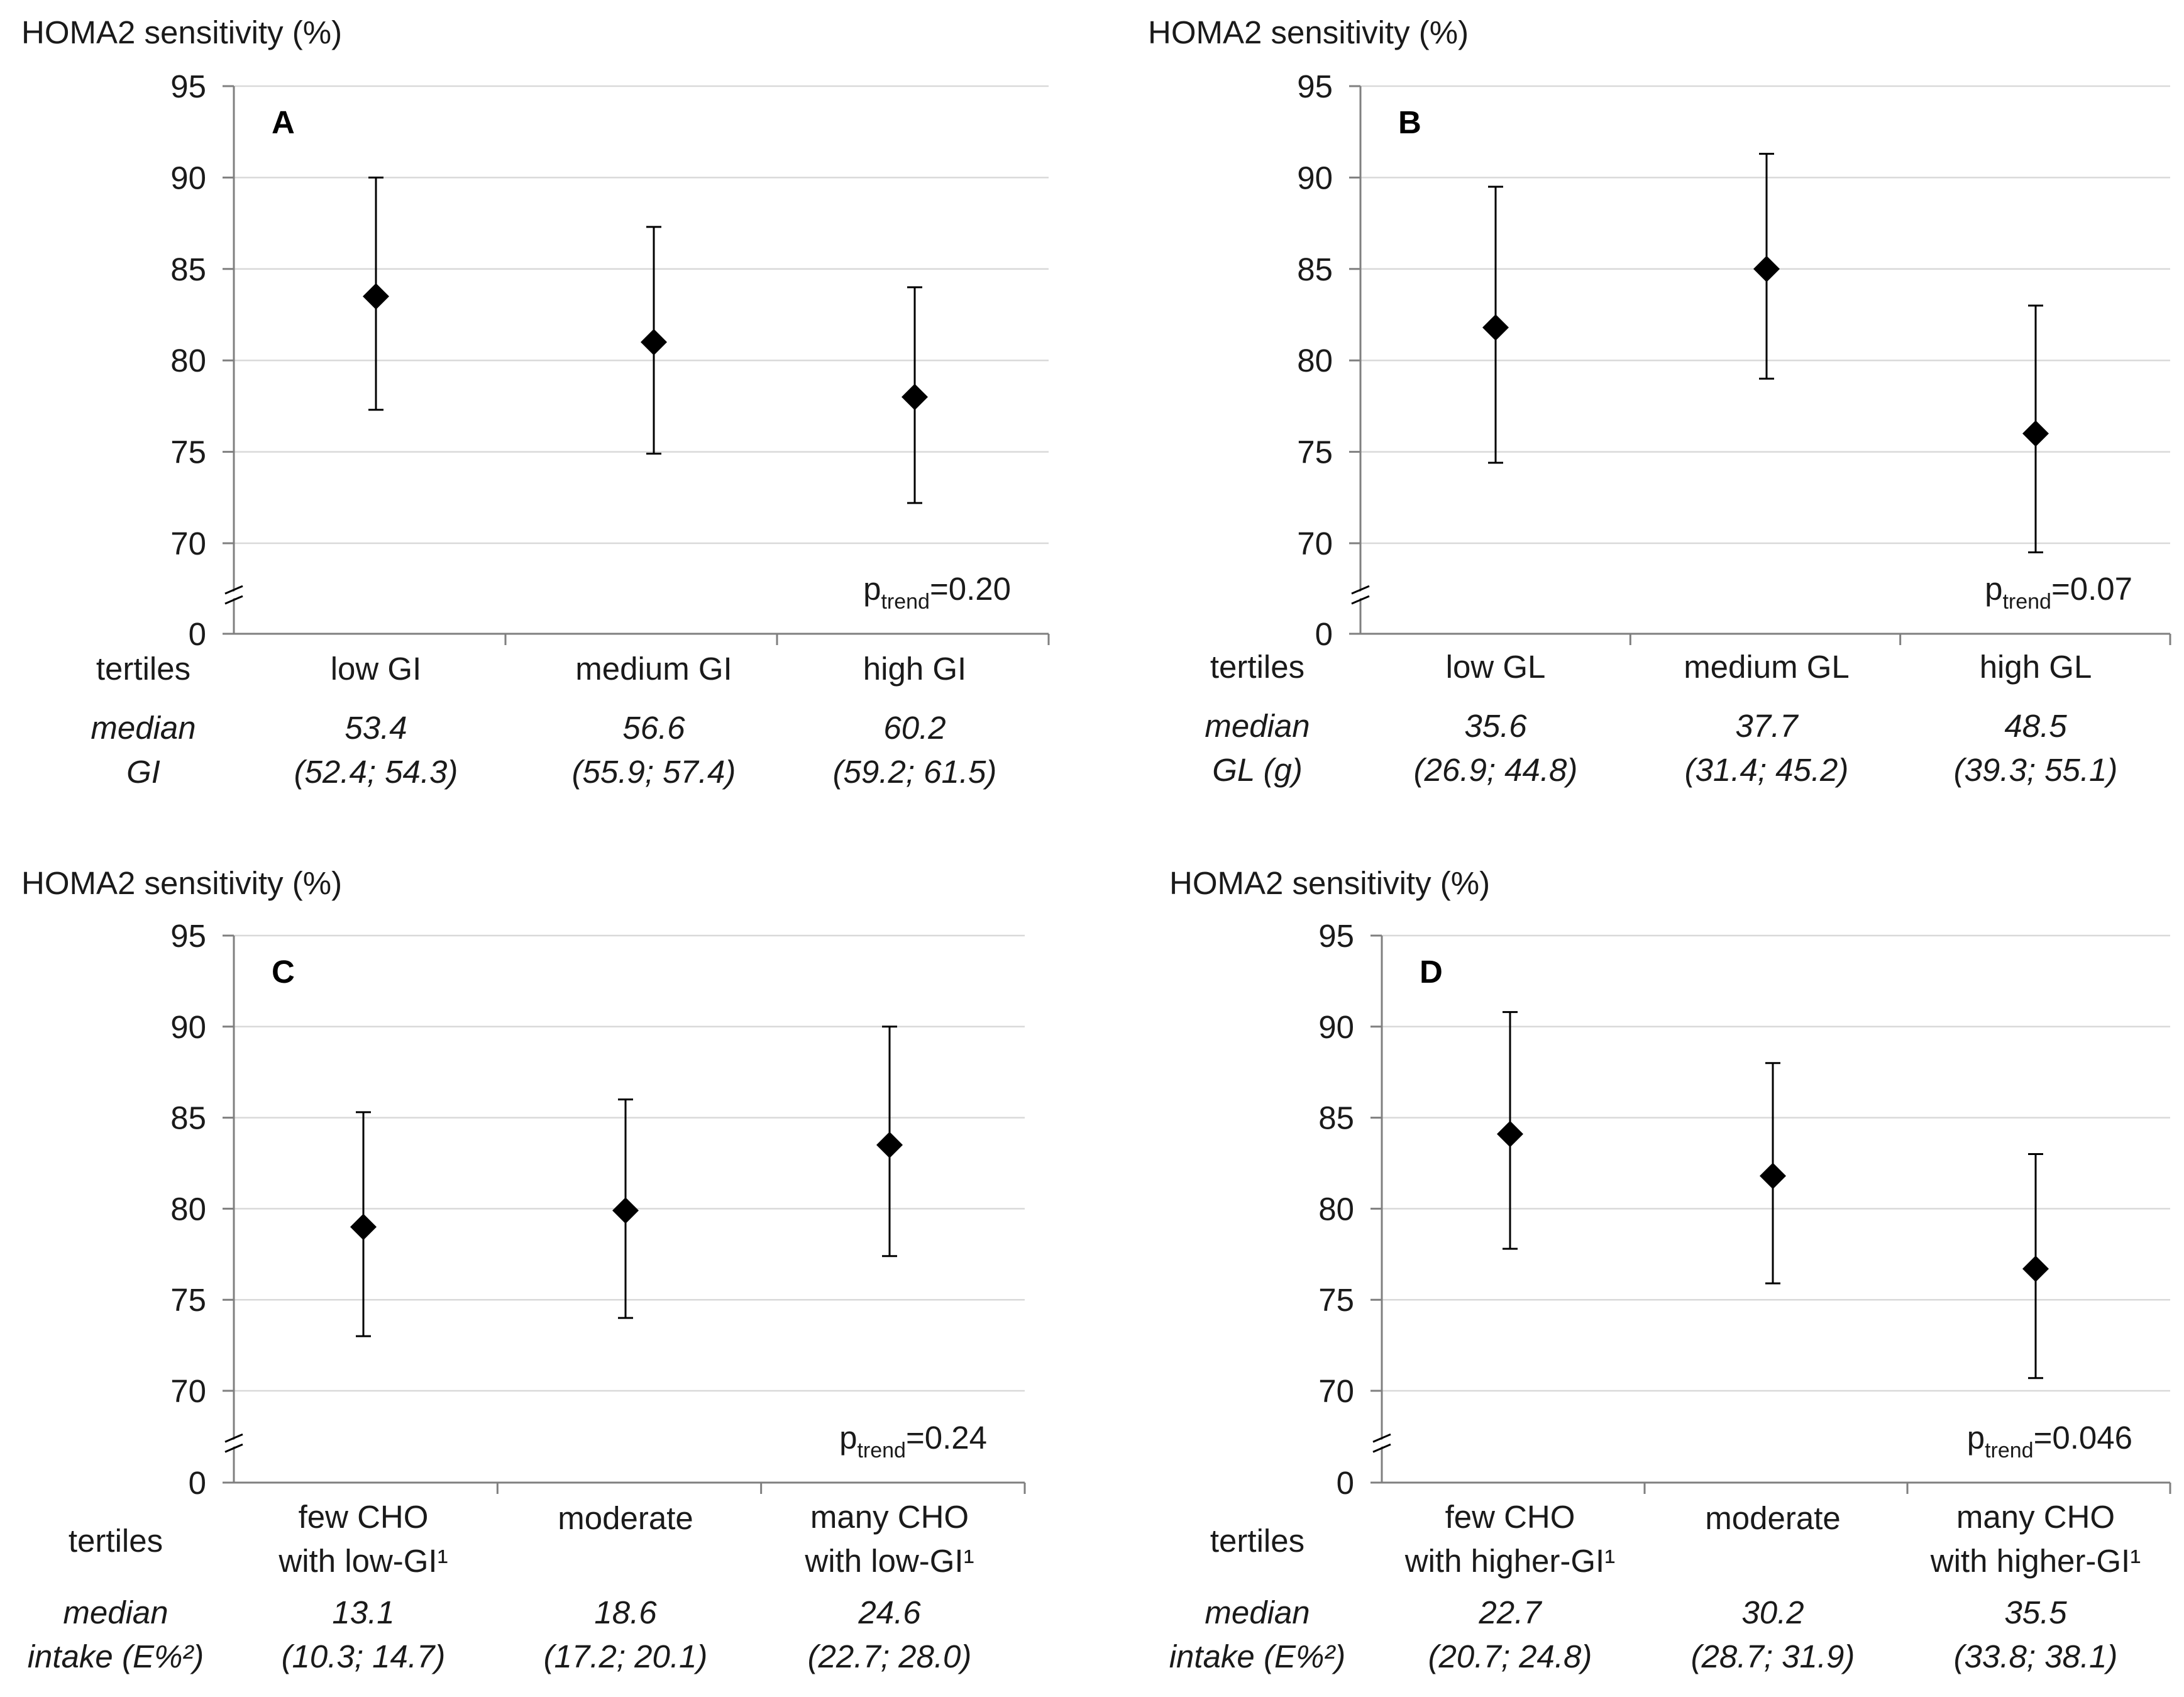 The image size is (2184, 1697). What do you see at coordinates (2083, 1438) in the screenshot?
I see `p-trend-value: =0.046` at bounding box center [2083, 1438].